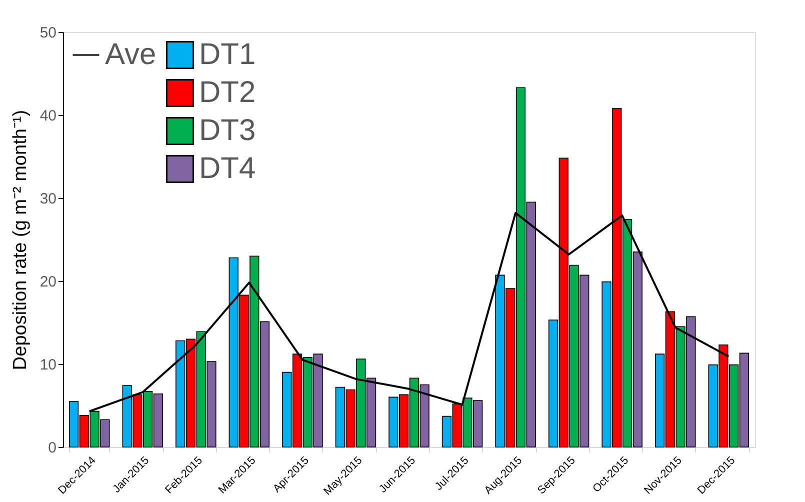 The image size is (805, 502). What do you see at coordinates (48, 116) in the screenshot?
I see `y-tick-label: 40` at bounding box center [48, 116].